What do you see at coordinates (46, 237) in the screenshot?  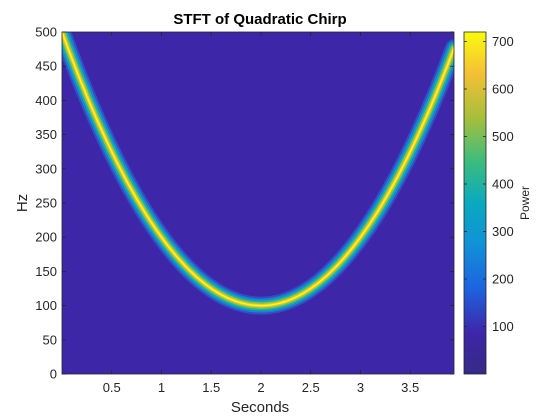 I see `y-tick-label: 200` at bounding box center [46, 237].